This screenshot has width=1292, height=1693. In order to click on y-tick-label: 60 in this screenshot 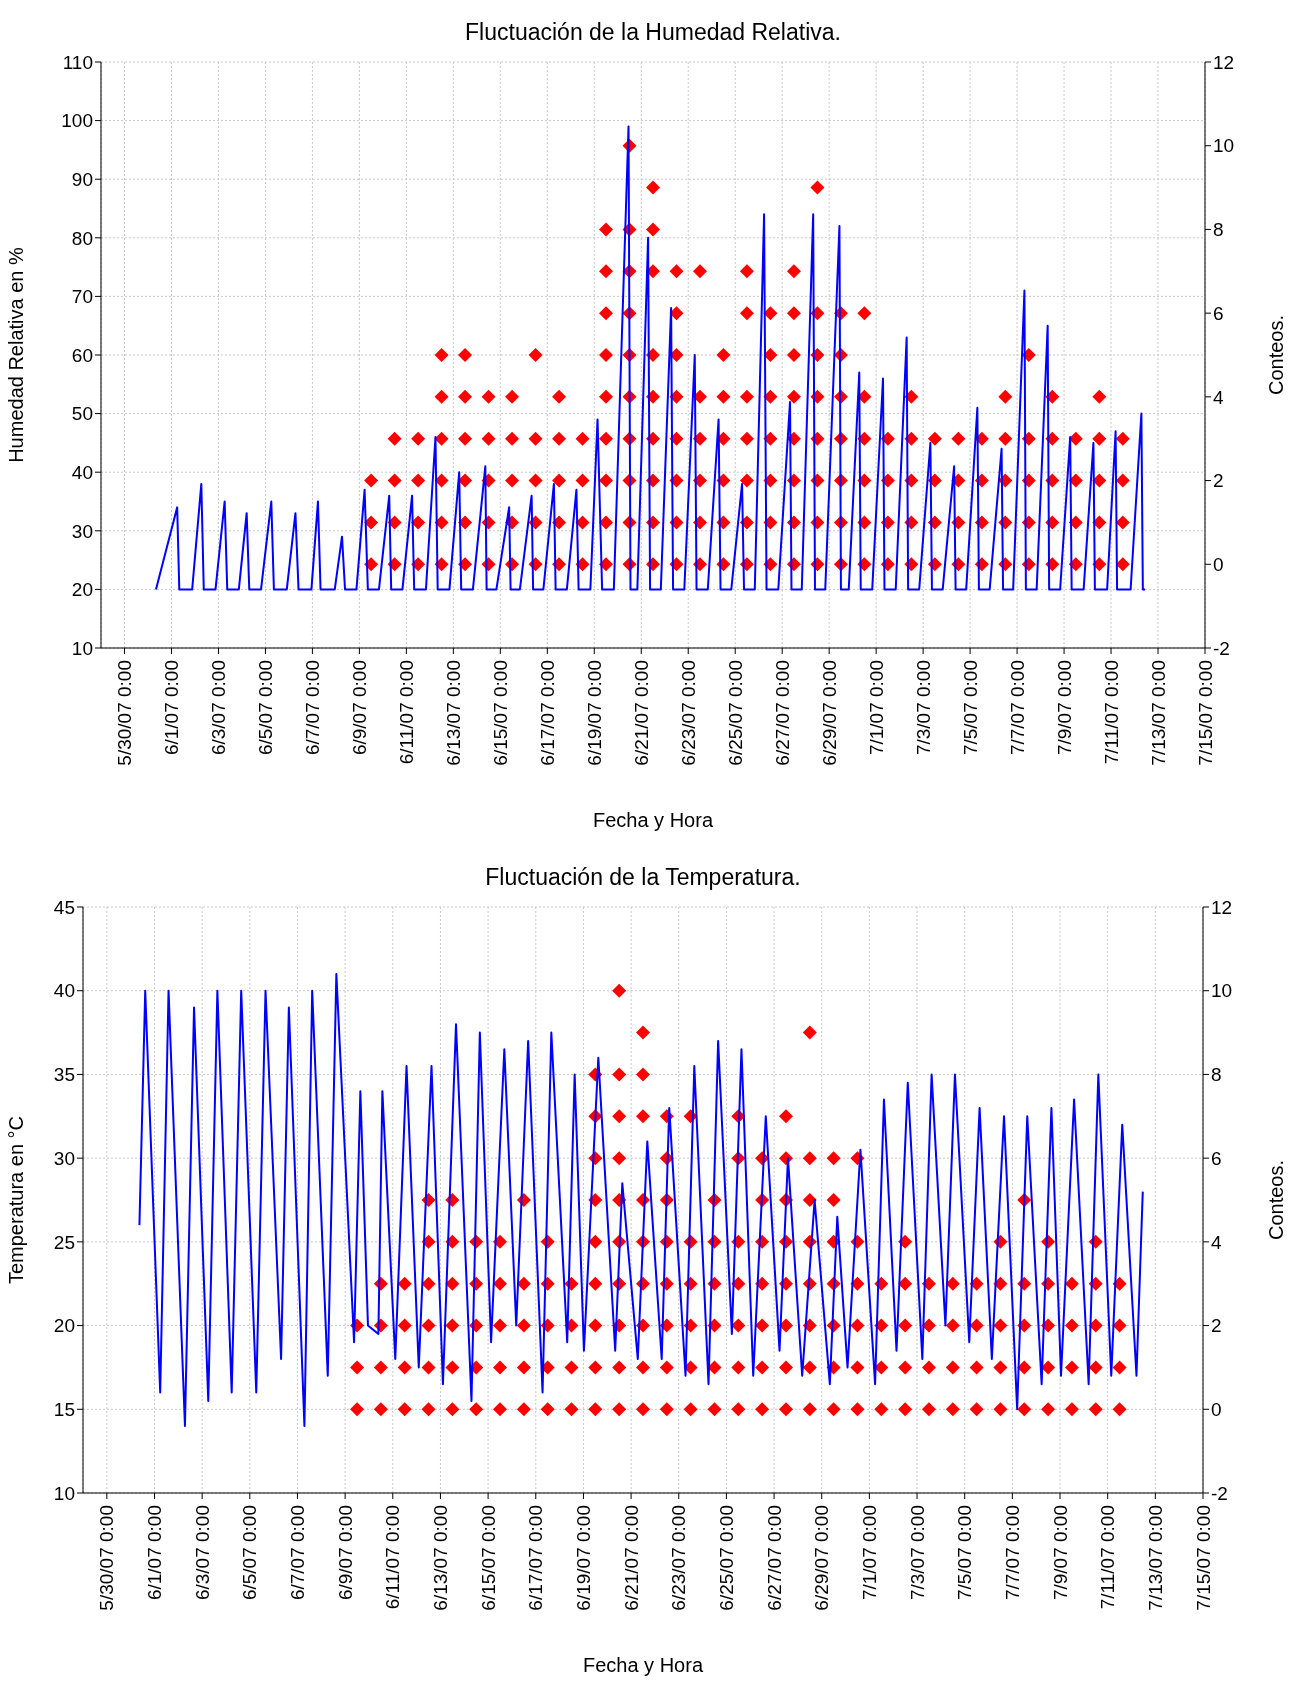, I will do `click(82, 355)`.